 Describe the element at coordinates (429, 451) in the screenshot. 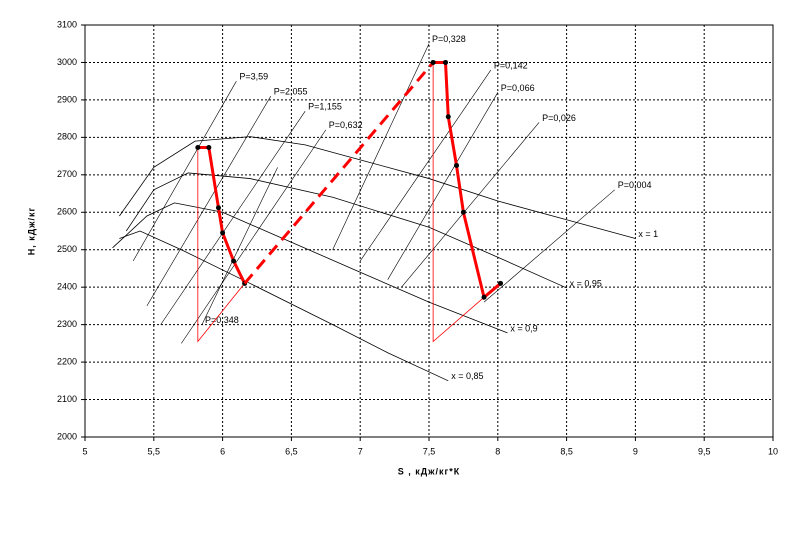

I see `x-tick-label: 7,5` at that location.